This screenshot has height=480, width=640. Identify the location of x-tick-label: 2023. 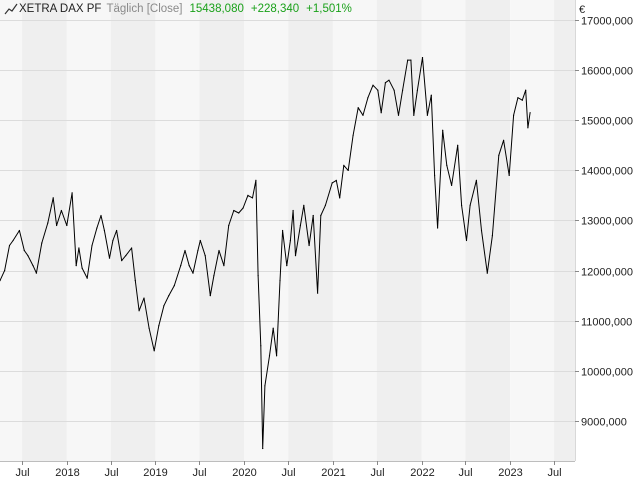
(510, 473).